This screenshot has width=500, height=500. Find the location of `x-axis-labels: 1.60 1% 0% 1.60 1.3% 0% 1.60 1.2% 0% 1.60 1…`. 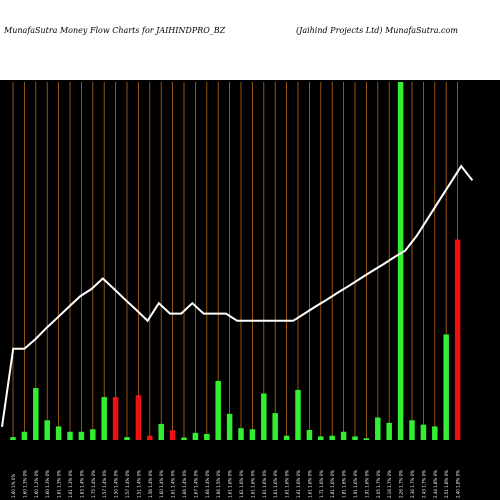

x-axis-labels: 1.60 1% 0% 1.60 1.3% 0% 1.60 1.2% 0% 1.60 1… is located at coordinates (236, 484).